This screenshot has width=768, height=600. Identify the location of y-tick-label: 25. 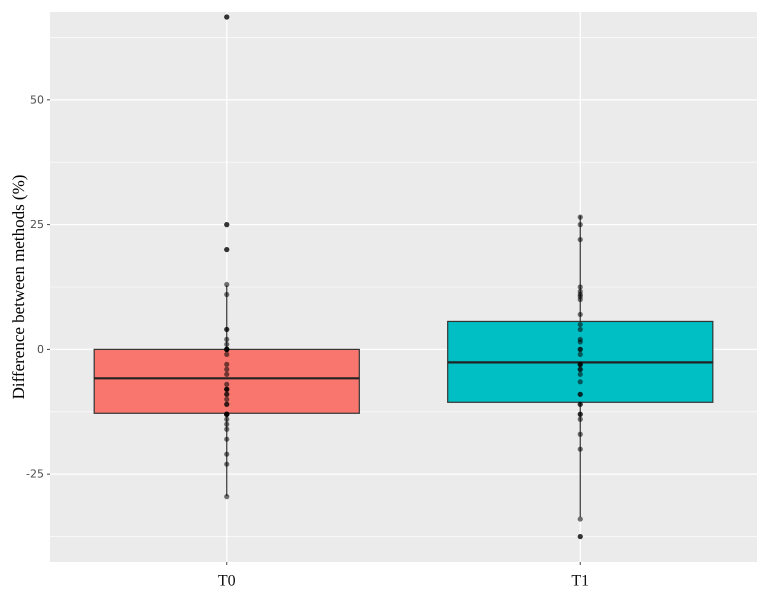
(37, 225).